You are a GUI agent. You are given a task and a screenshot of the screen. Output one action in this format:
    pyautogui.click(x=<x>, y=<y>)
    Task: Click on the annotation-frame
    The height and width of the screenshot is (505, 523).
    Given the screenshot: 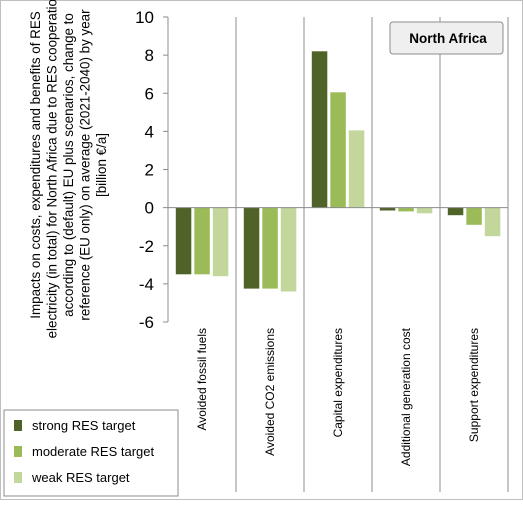 What is the action you would take?
    pyautogui.click(x=446, y=38)
    